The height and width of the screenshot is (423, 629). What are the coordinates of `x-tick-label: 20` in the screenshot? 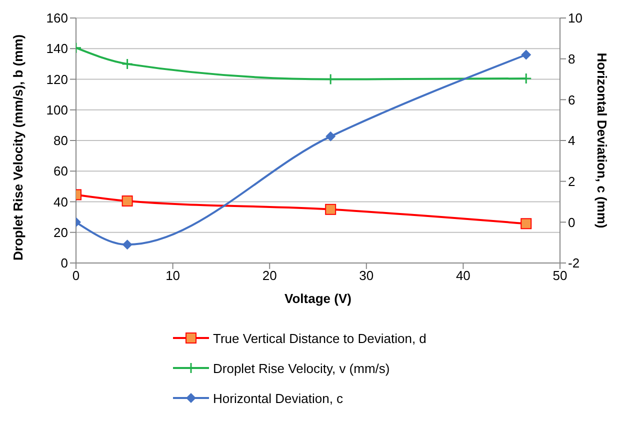 It's located at (269, 276).